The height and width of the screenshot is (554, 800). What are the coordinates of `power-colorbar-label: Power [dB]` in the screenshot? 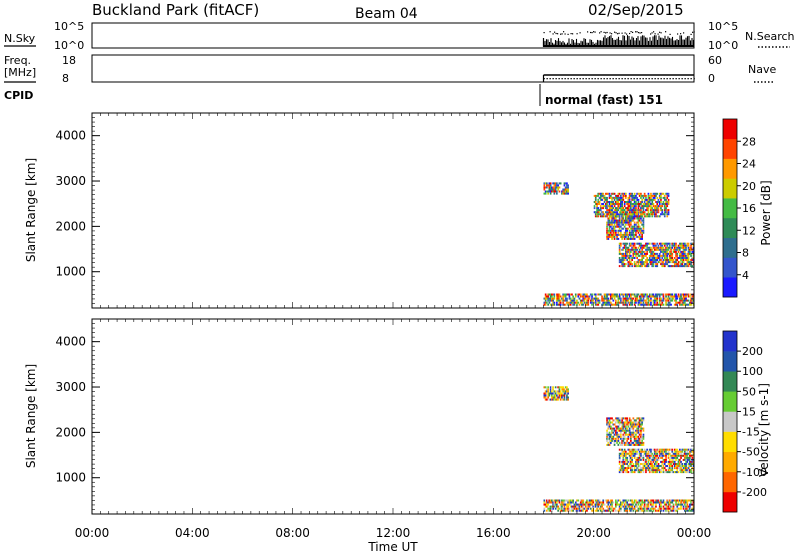 It's located at (766, 212).